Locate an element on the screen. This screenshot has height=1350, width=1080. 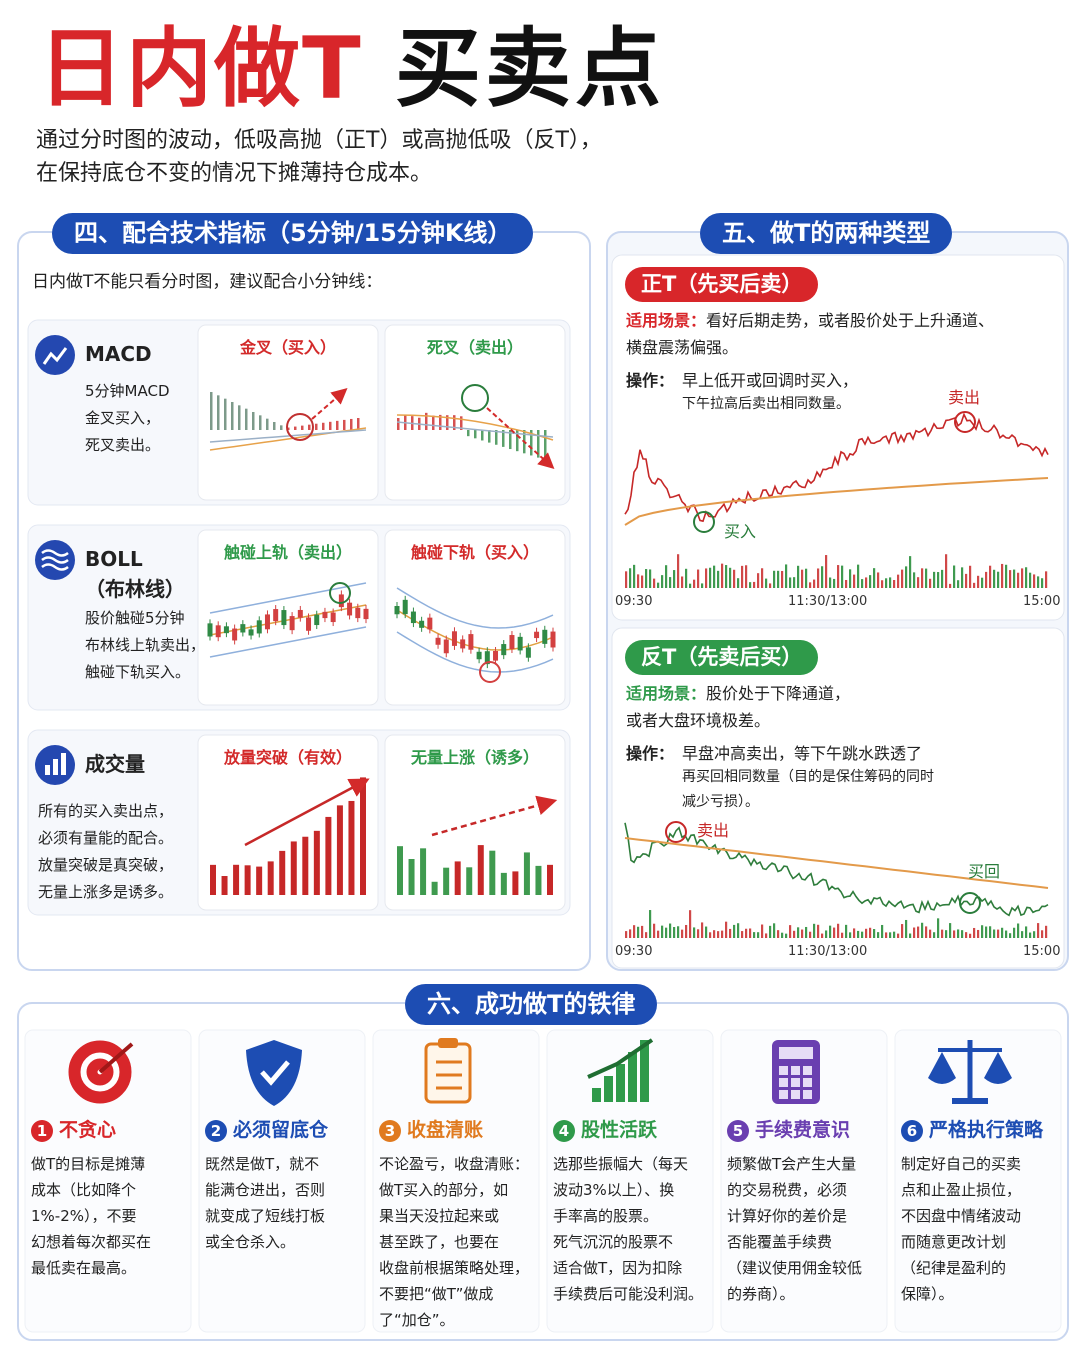
rule-text: （建议使用佣金较低 is located at coordinates (795, 1268).